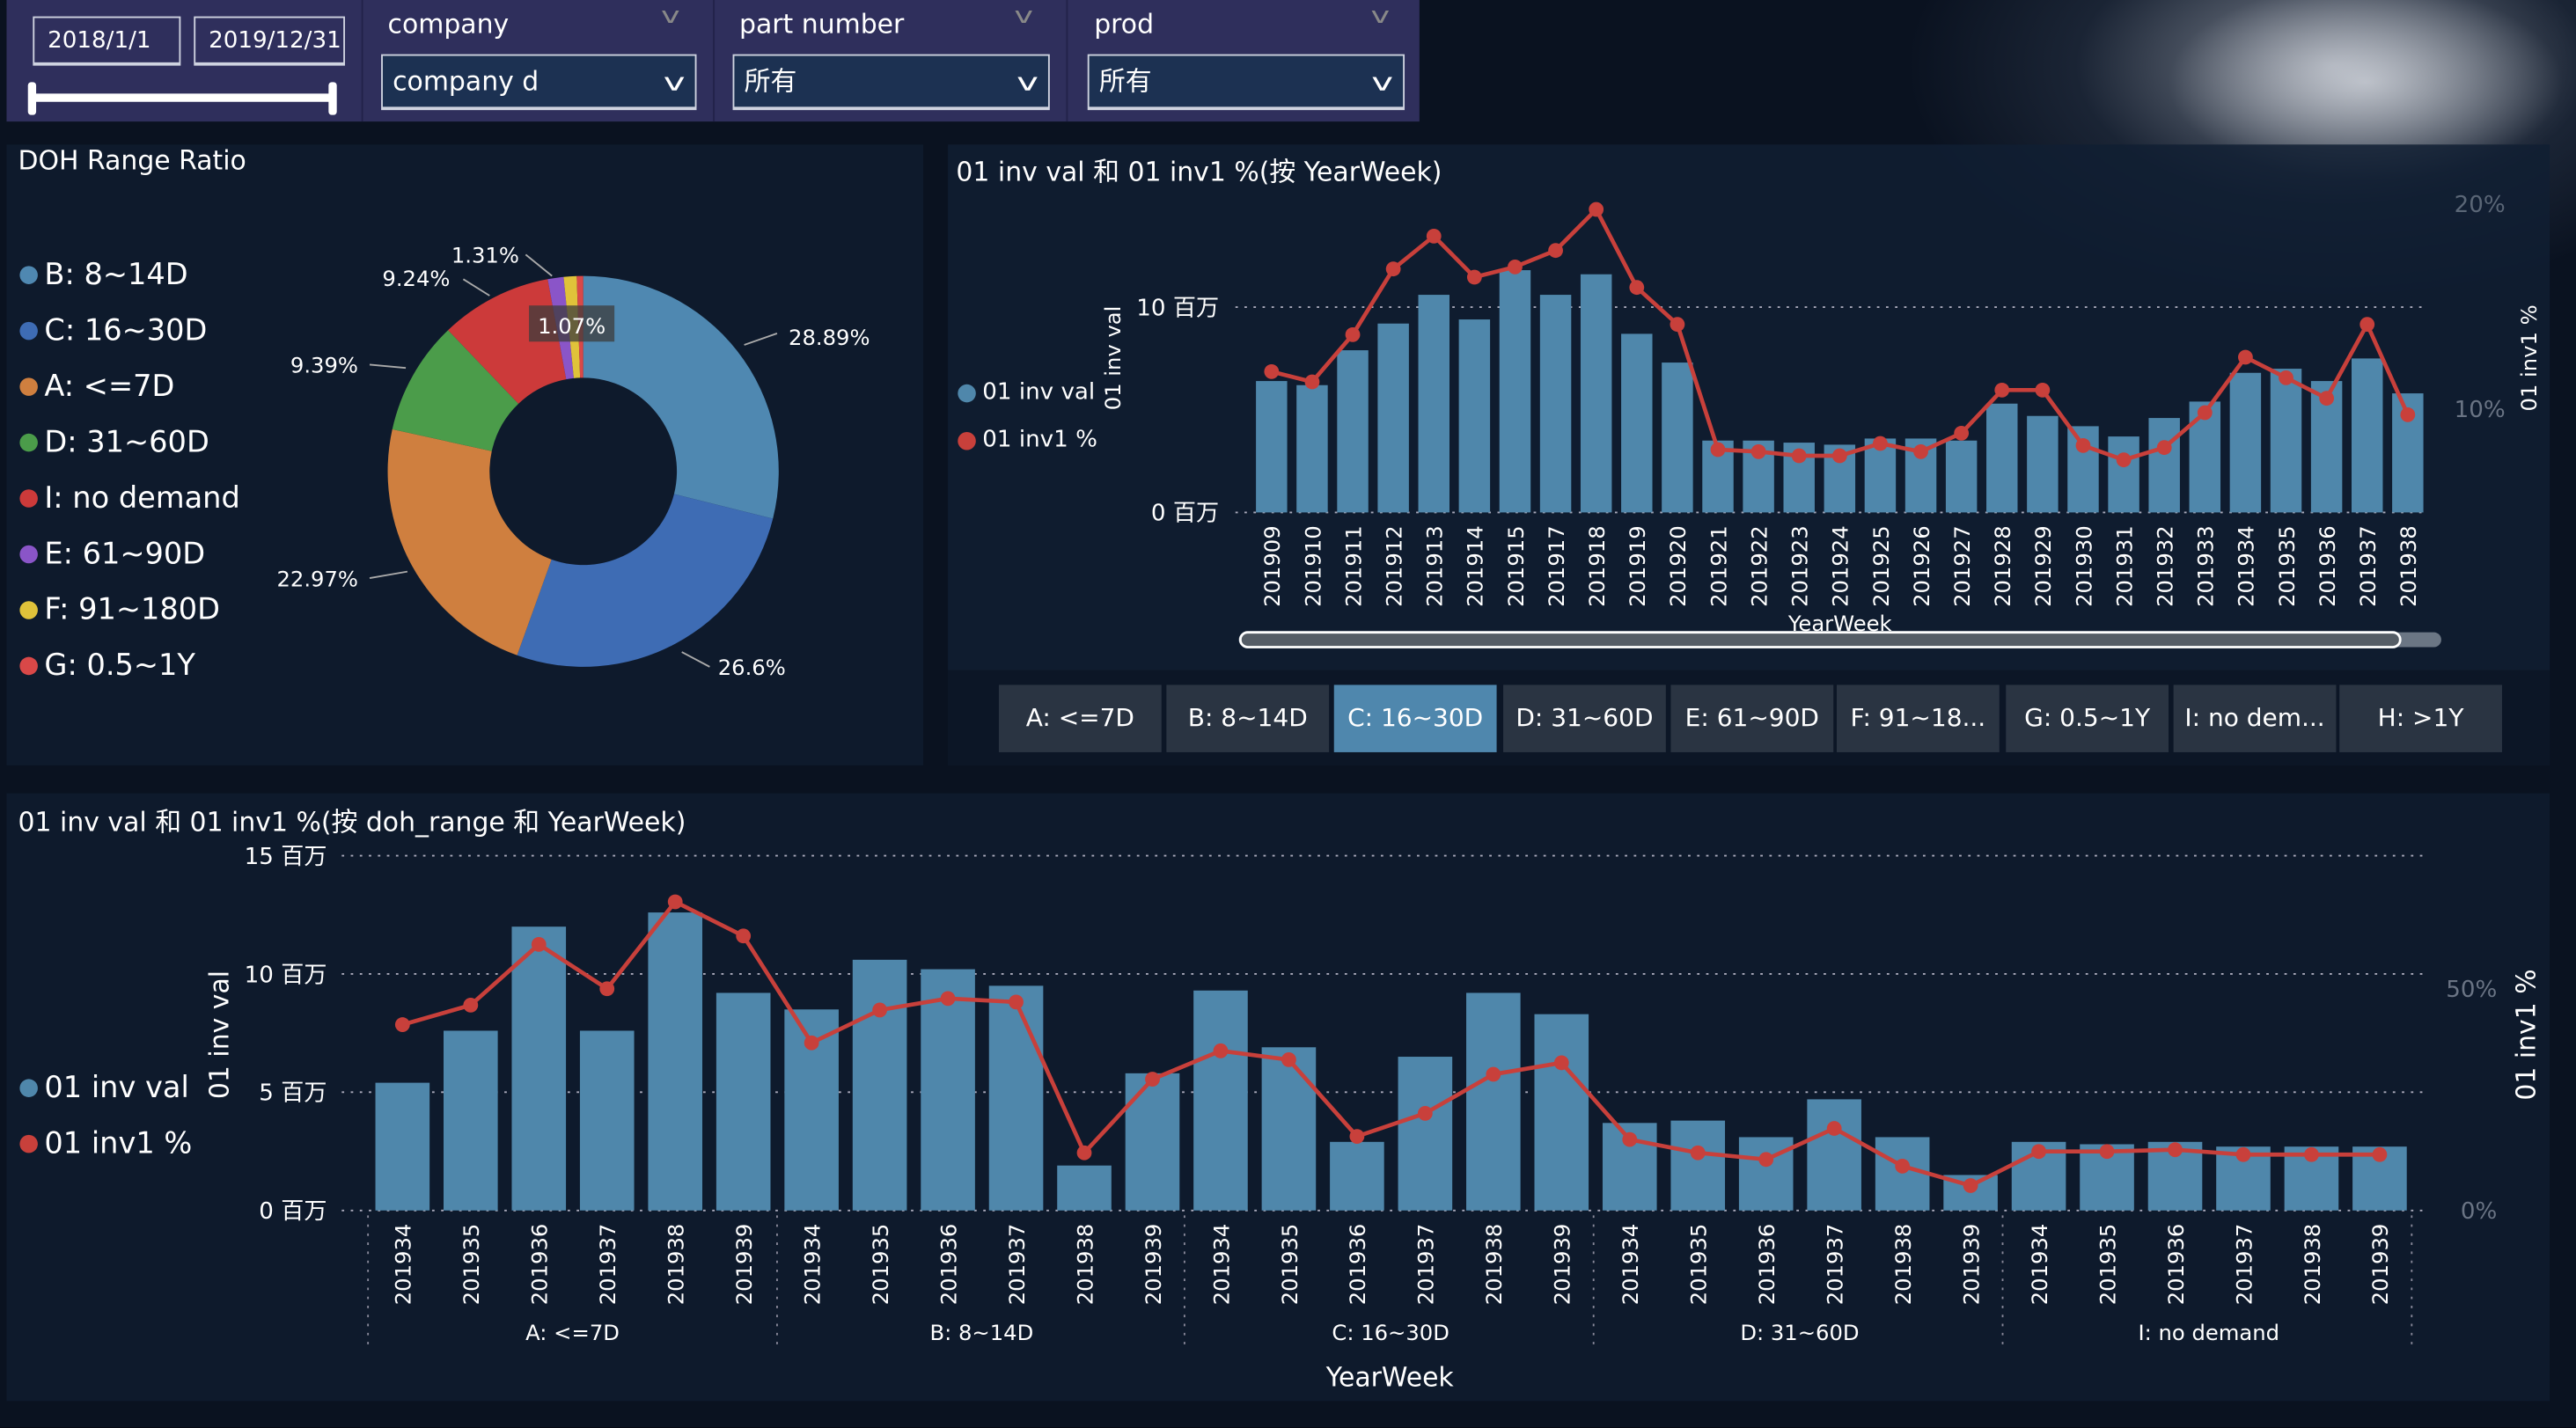  Describe the element at coordinates (103, 275) in the screenshot. I see `donut-legend-item: B: 8~14D` at that location.